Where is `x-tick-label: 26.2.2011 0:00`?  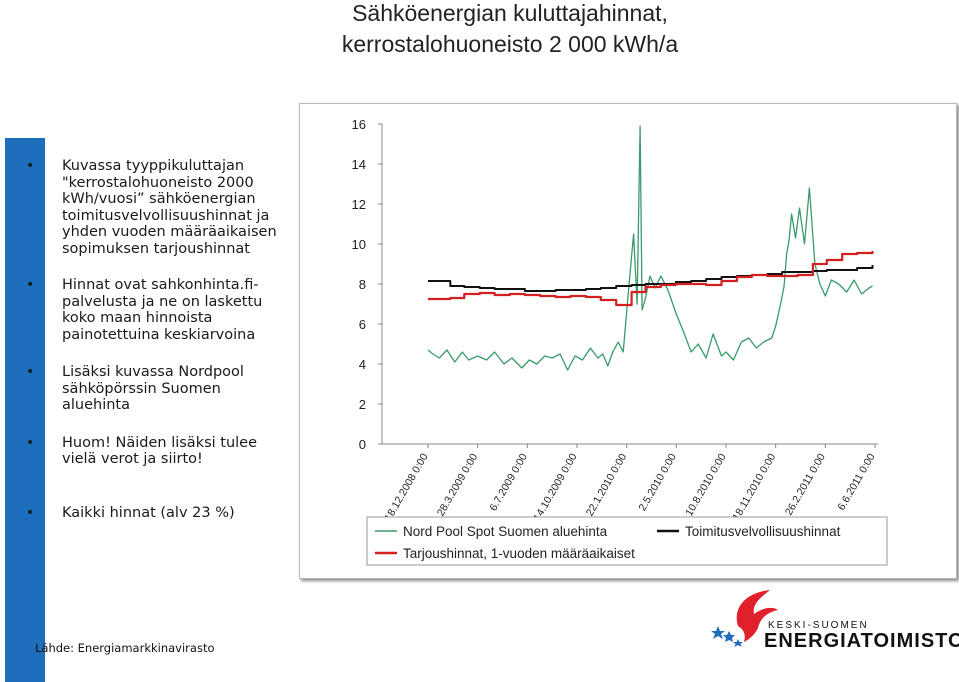
x-tick-label: 26.2.2011 0:00 is located at coordinates (805, 484).